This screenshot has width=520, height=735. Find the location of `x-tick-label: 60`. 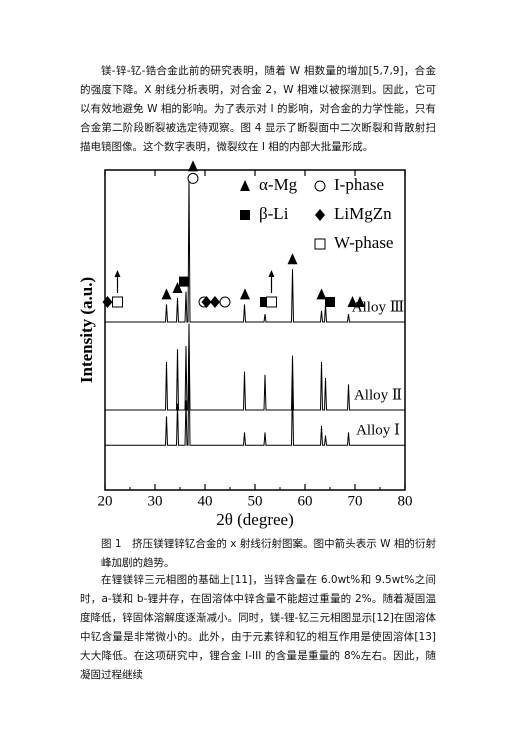

x-tick-label: 60 is located at coordinates (305, 501).